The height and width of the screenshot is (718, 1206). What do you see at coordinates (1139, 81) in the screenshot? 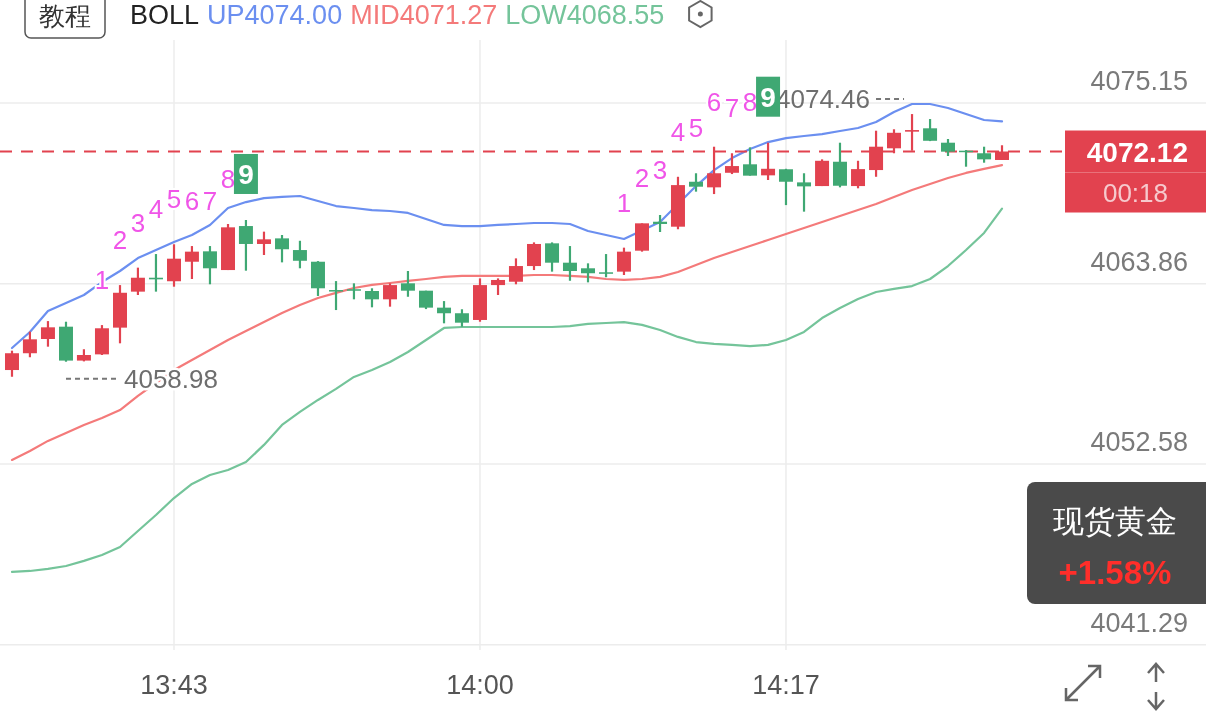
I see `y-tick-label: 4075.15` at bounding box center [1139, 81].